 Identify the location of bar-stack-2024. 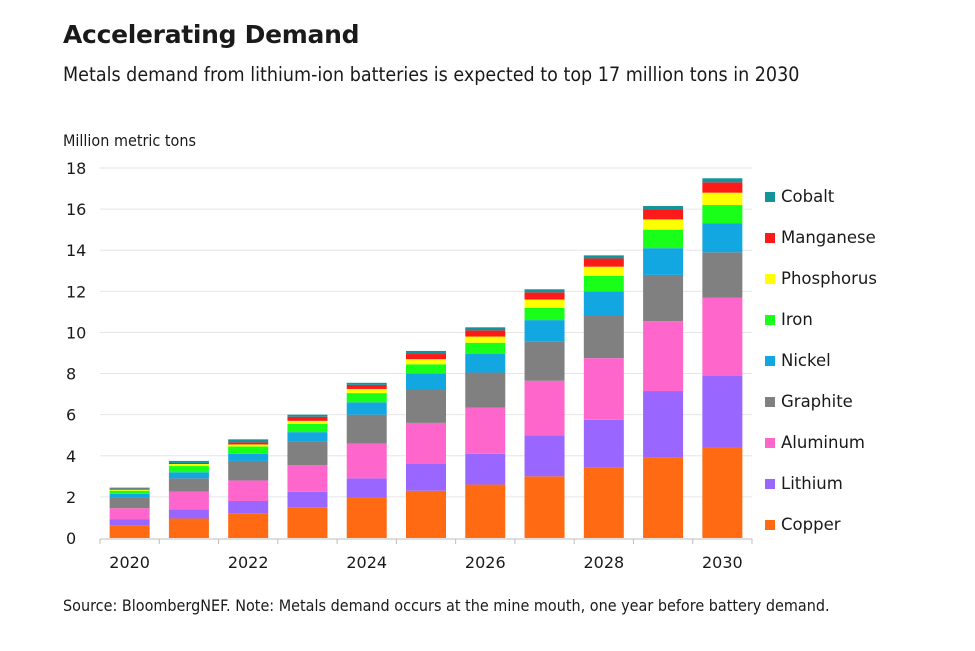
(366, 460).